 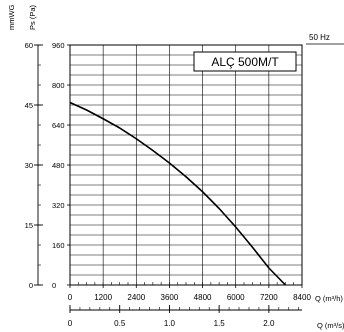 What do you see at coordinates (70, 297) in the screenshot?
I see `x-tick-label-m3h: 0` at bounding box center [70, 297].